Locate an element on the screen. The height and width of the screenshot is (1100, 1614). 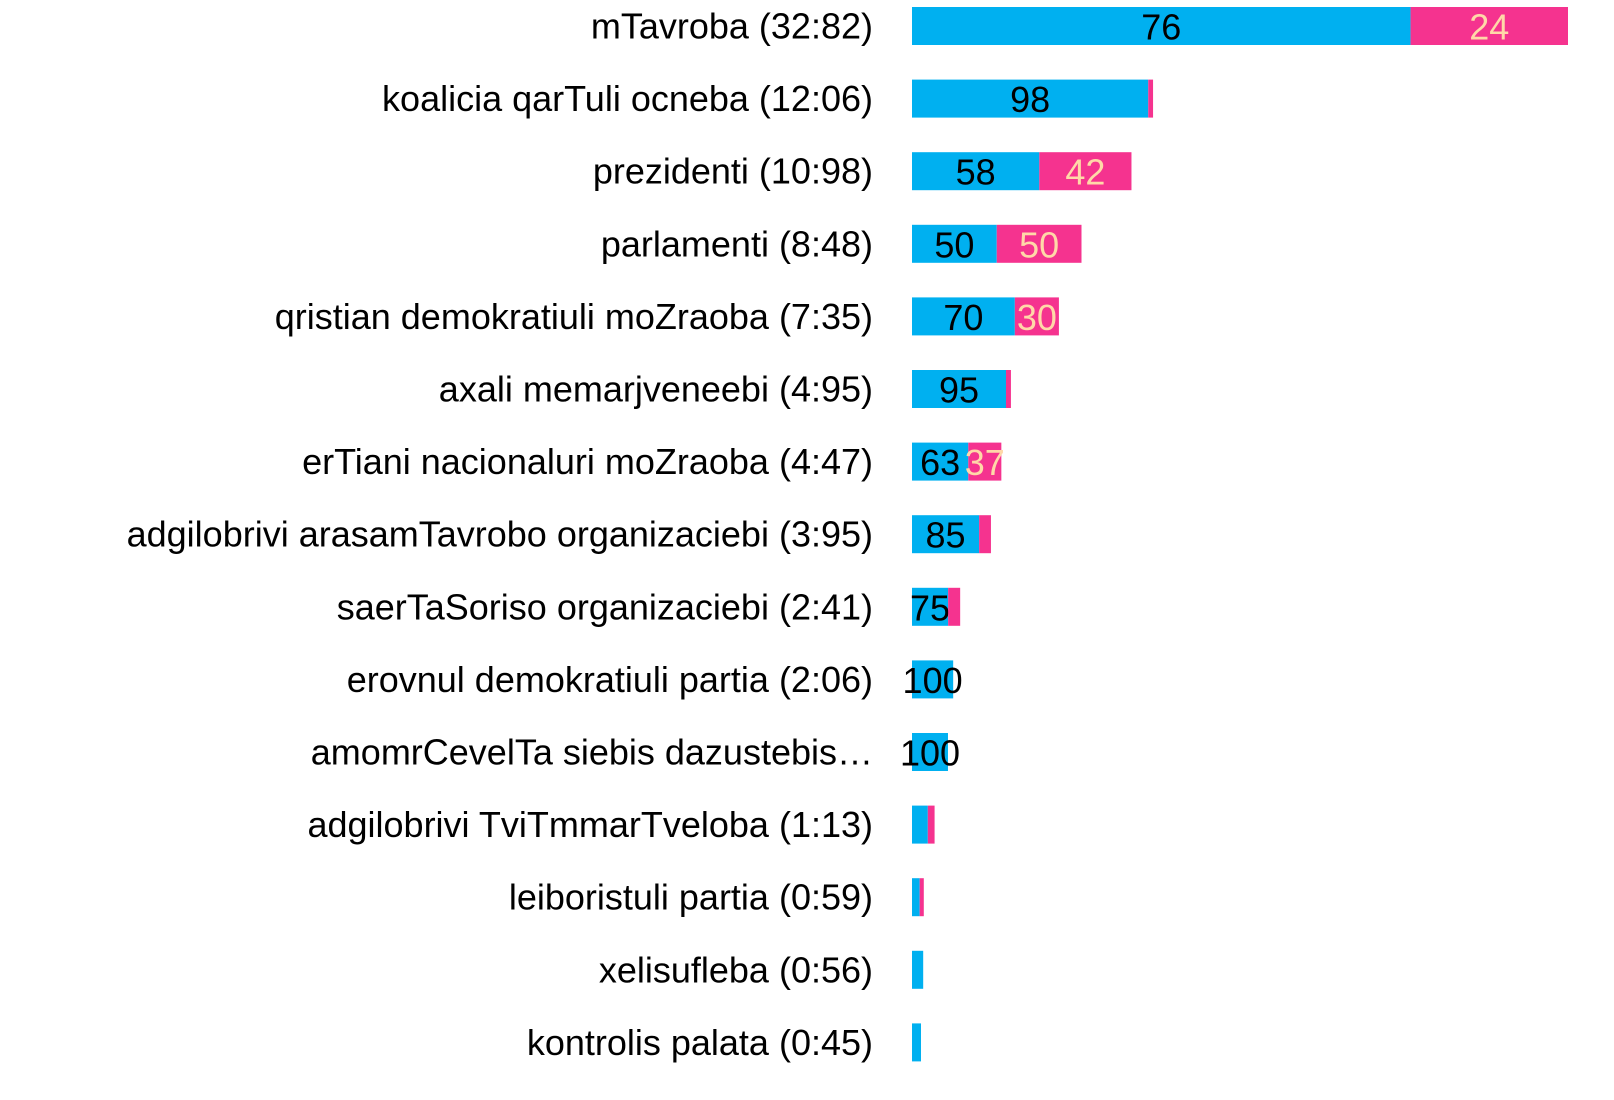
value-label: 95 is located at coordinates (959, 390).